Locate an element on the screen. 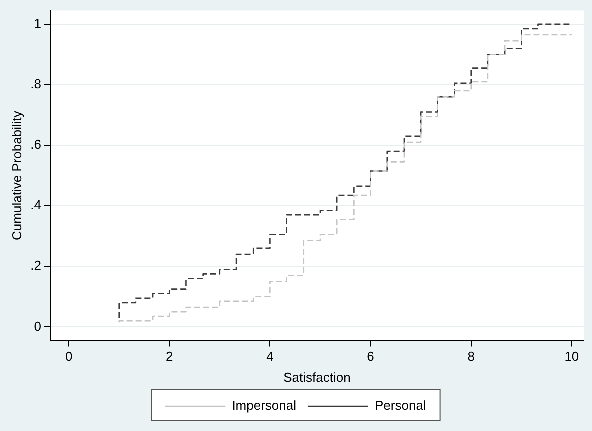 This screenshot has width=592, height=431. x-tick-label: 0 is located at coordinates (69, 356).